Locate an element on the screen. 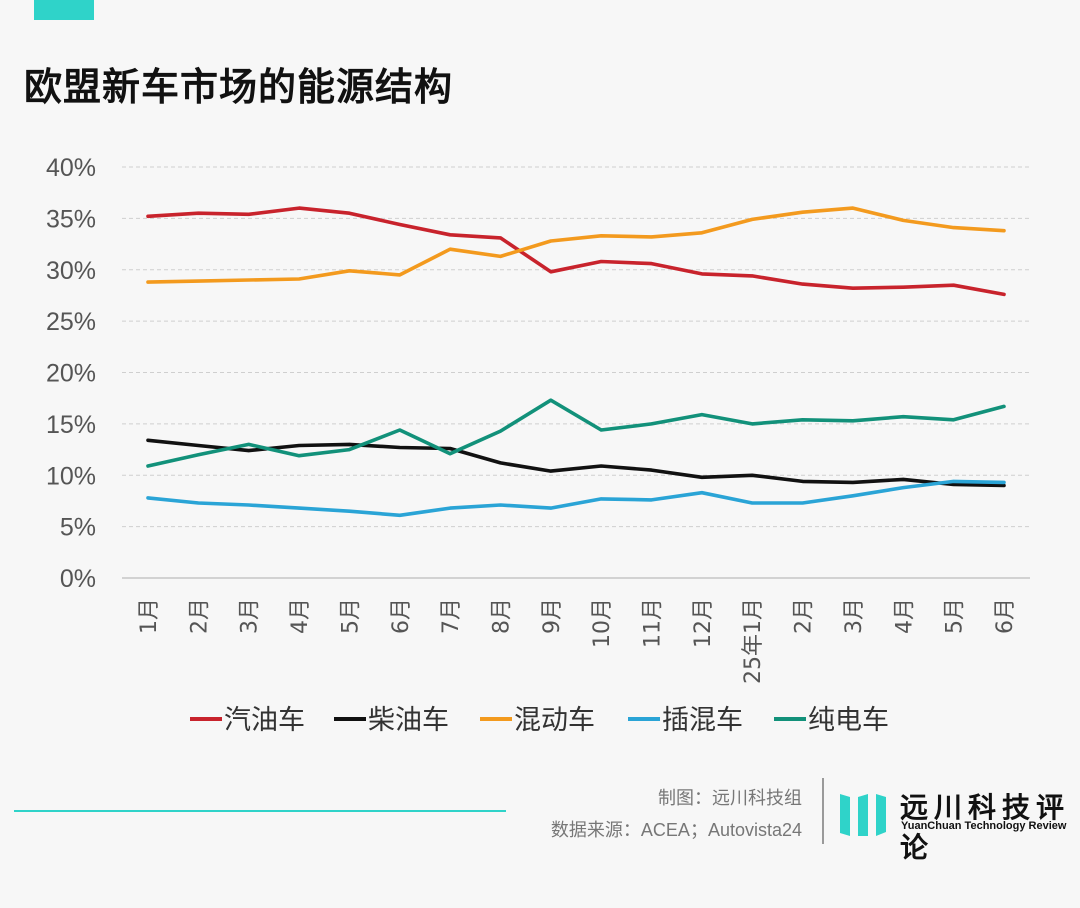 This screenshot has width=1080, height=908. credits: 制图：远川科技组 数据来源：ACEA；Autovista24 is located at coordinates (676, 814).